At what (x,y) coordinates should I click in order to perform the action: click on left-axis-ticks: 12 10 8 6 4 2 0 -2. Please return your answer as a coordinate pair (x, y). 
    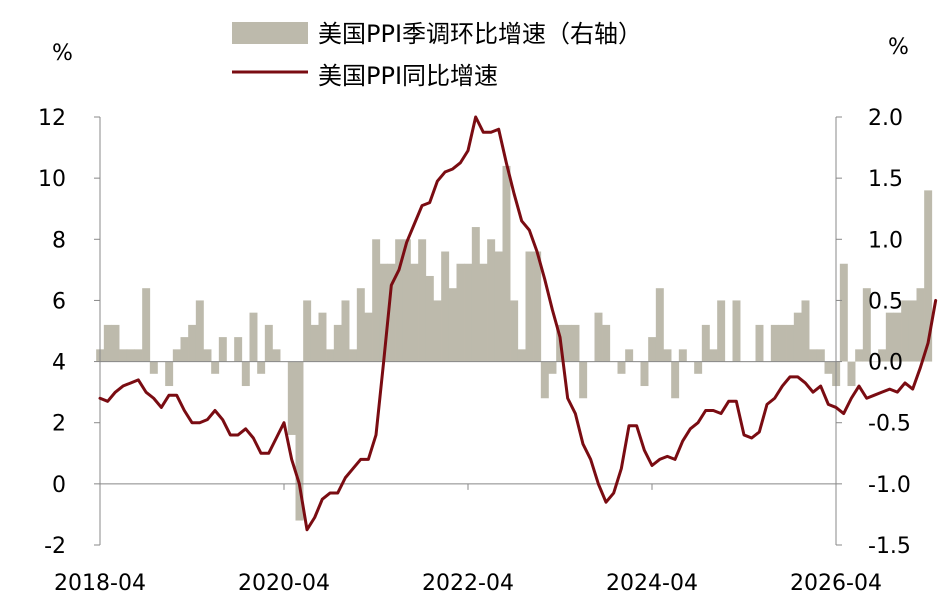
    Looking at the image, I should click on (69, 332).